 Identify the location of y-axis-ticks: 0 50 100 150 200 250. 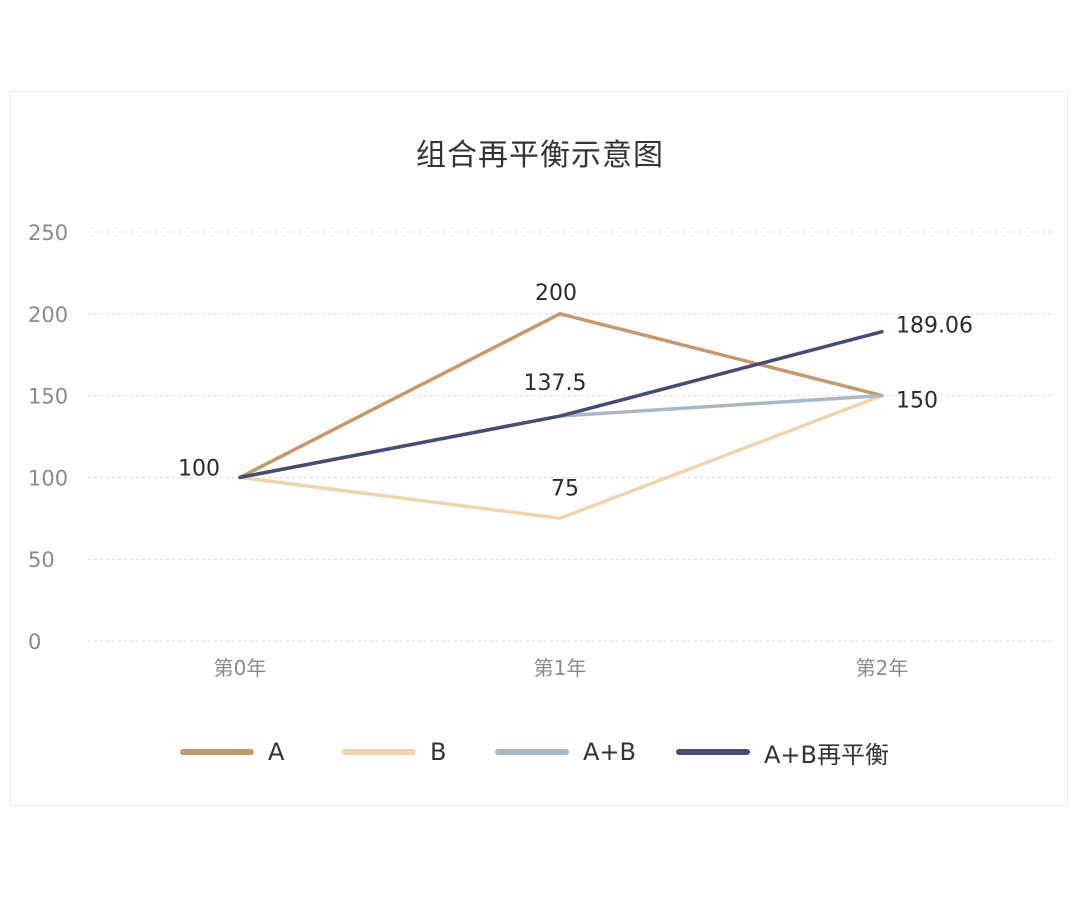
(48, 437).